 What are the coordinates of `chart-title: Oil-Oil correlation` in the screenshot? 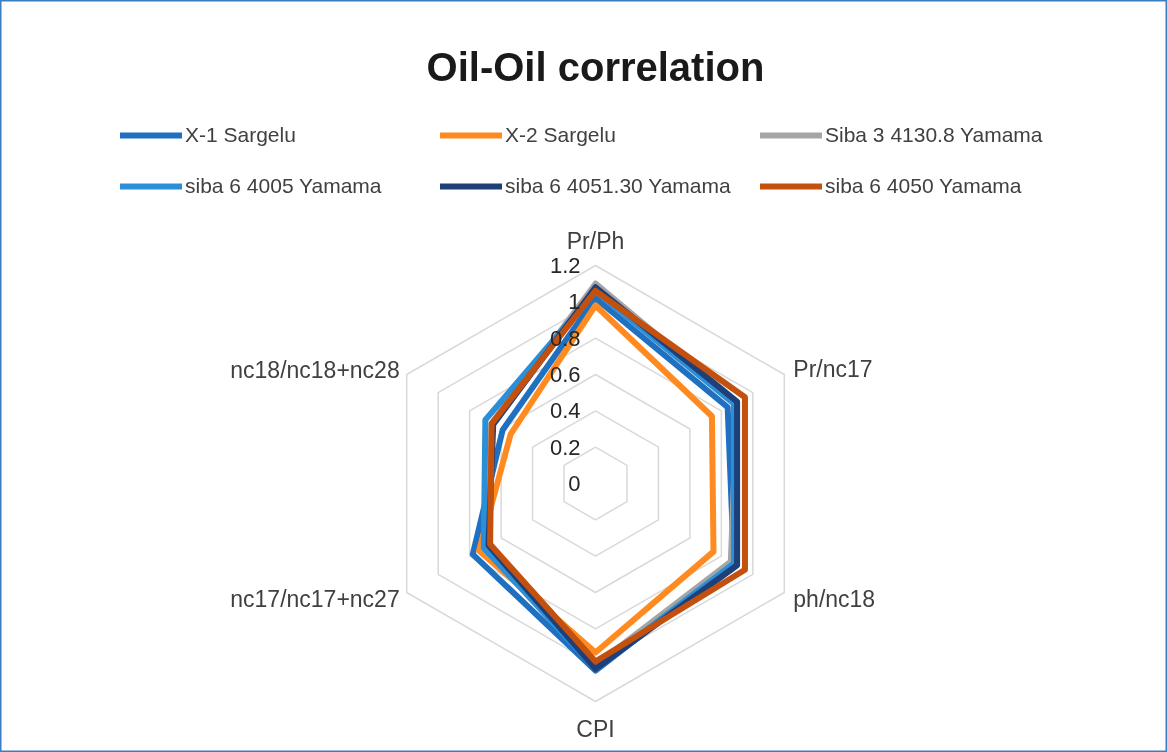 It's located at (595, 66).